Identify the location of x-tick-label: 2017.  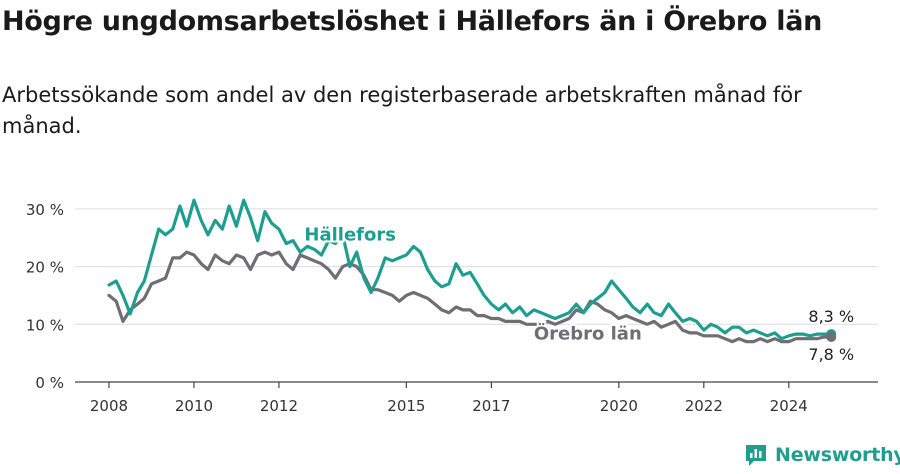
(491, 406).